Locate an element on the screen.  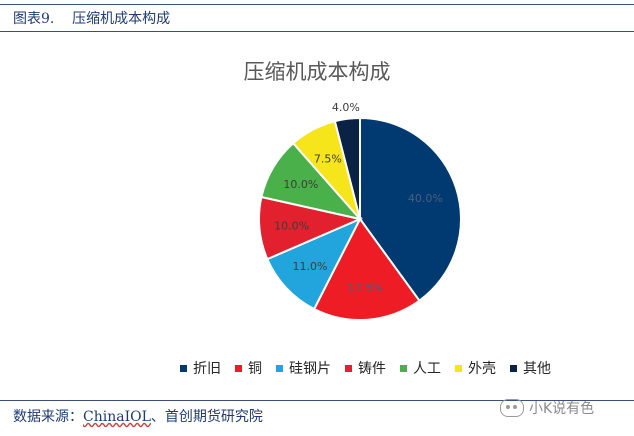
data-label-6: 4.0% is located at coordinates (346, 107).